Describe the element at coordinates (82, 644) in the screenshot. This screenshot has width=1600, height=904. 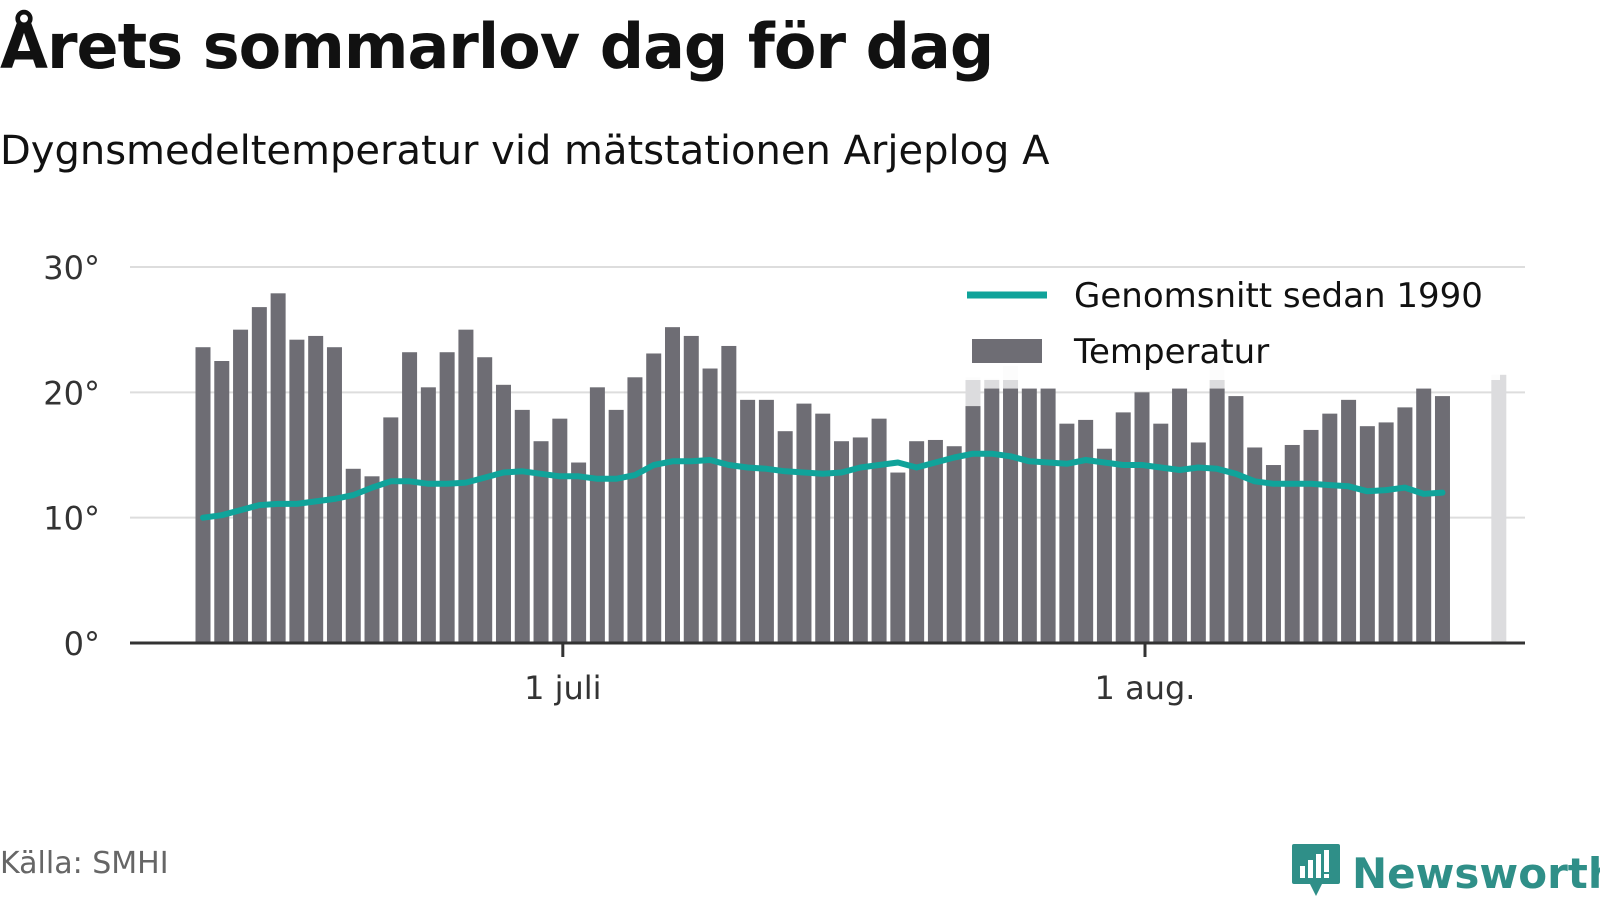
I see `y-tick-label: 0°` at that location.